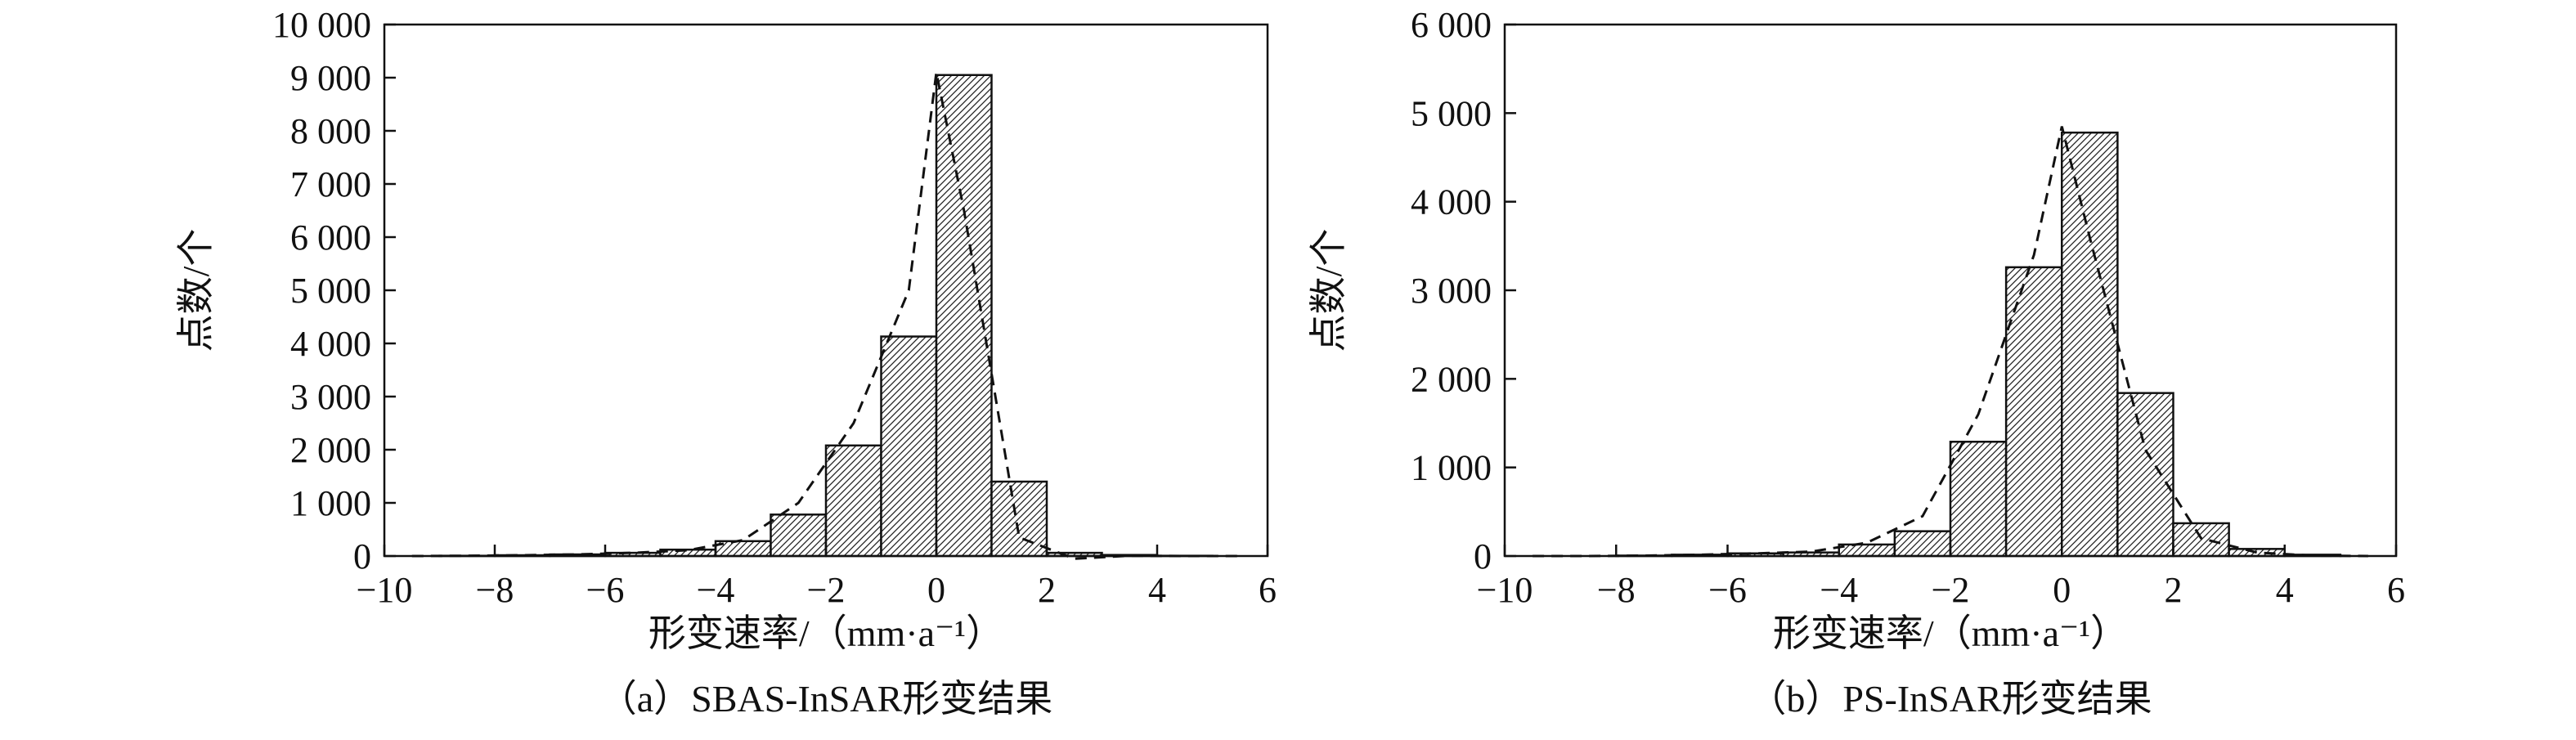 This screenshot has width=2576, height=740. I want to click on y-tick-label: 7 000, so click(330, 184).